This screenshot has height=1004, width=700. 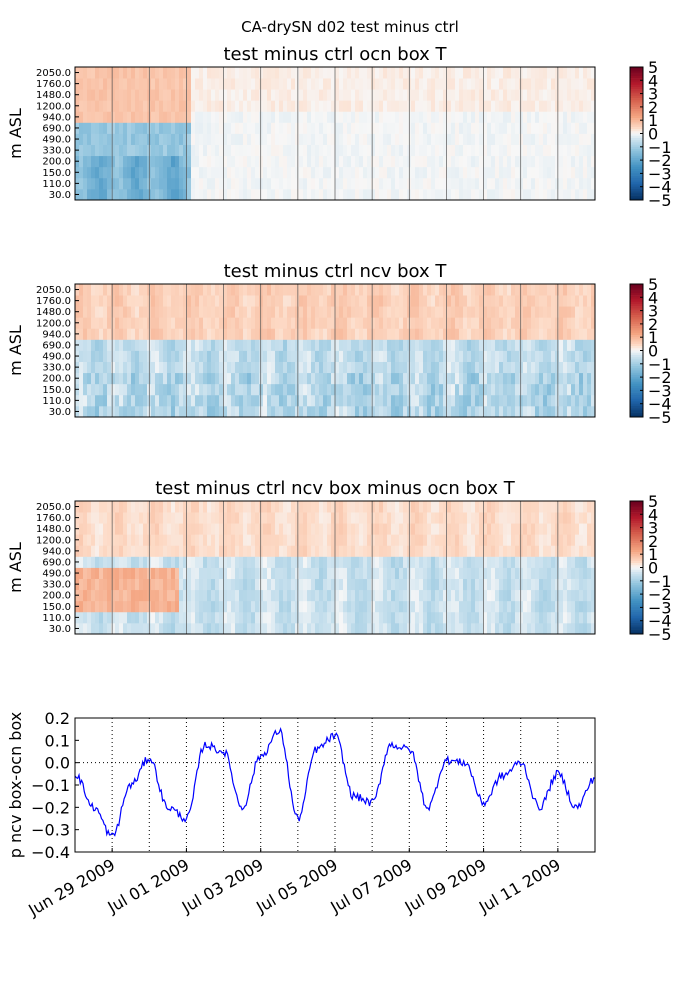 What do you see at coordinates (56, 551) in the screenshot?
I see `y-tick-label: 940.0` at bounding box center [56, 551].